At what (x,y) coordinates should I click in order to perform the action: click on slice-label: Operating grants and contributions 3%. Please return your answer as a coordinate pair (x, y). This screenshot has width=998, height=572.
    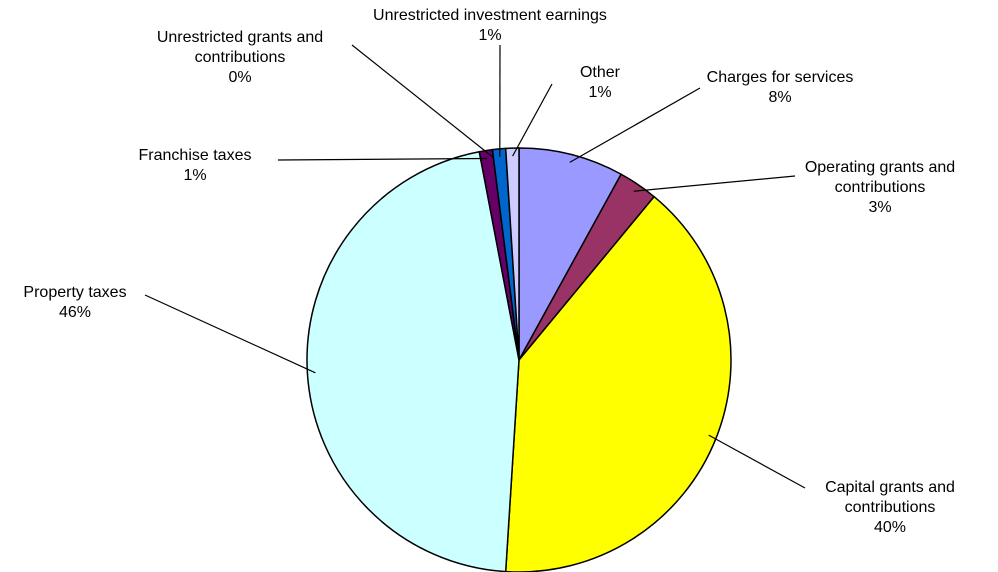
    Looking at the image, I should click on (880, 188).